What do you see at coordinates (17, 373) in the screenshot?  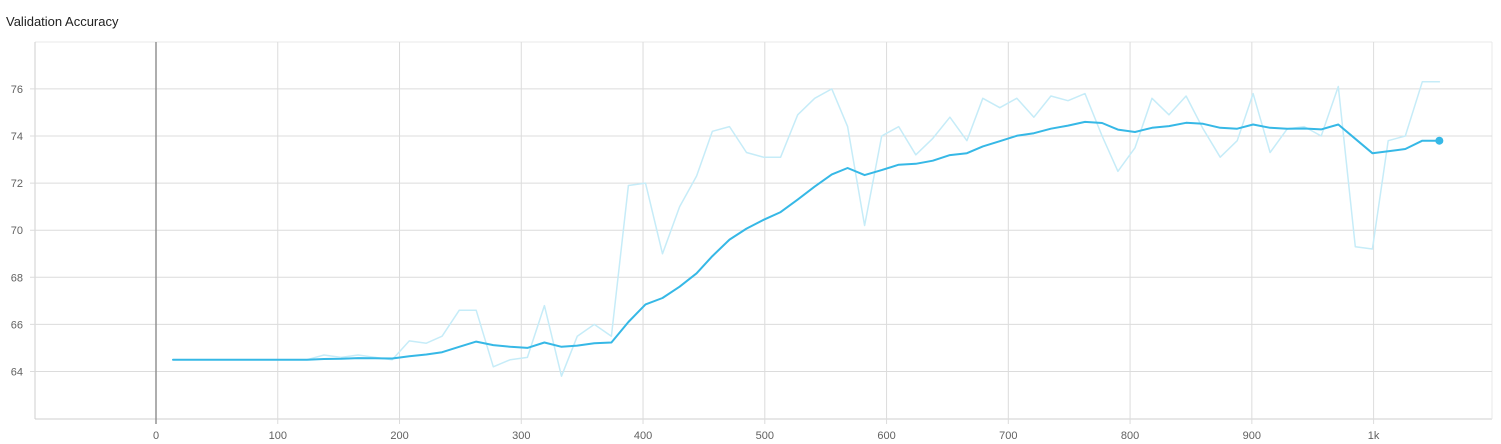 I see `y-tick-label: 64` at bounding box center [17, 373].